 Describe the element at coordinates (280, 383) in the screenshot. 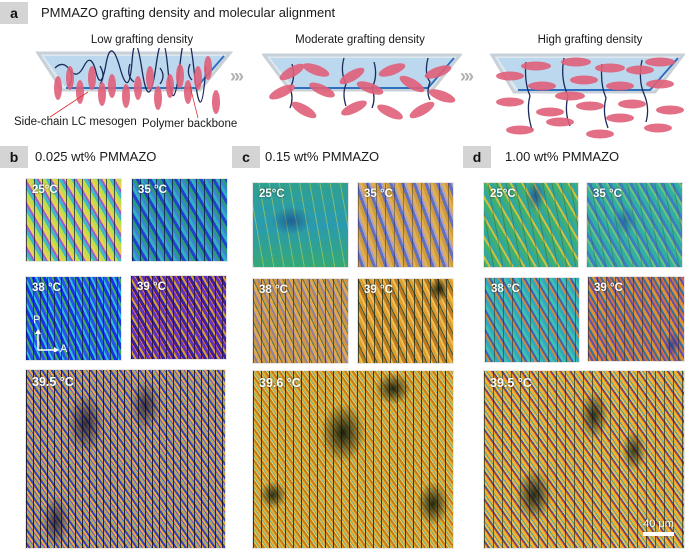

I see `temperature-label: 39.6 °C` at that location.